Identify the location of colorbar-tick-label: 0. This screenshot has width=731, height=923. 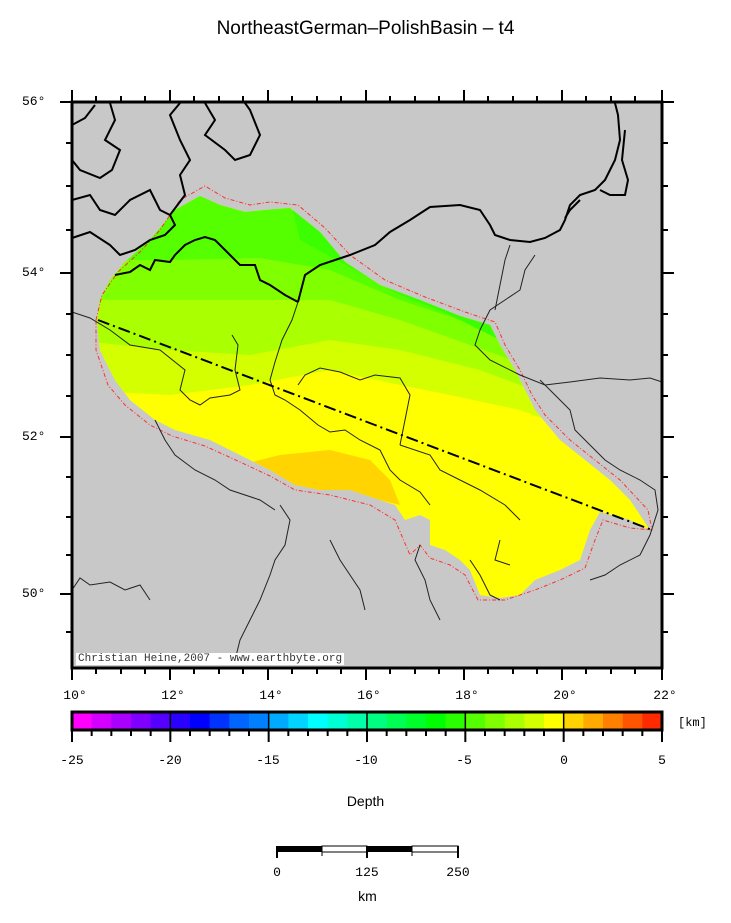
(564, 760).